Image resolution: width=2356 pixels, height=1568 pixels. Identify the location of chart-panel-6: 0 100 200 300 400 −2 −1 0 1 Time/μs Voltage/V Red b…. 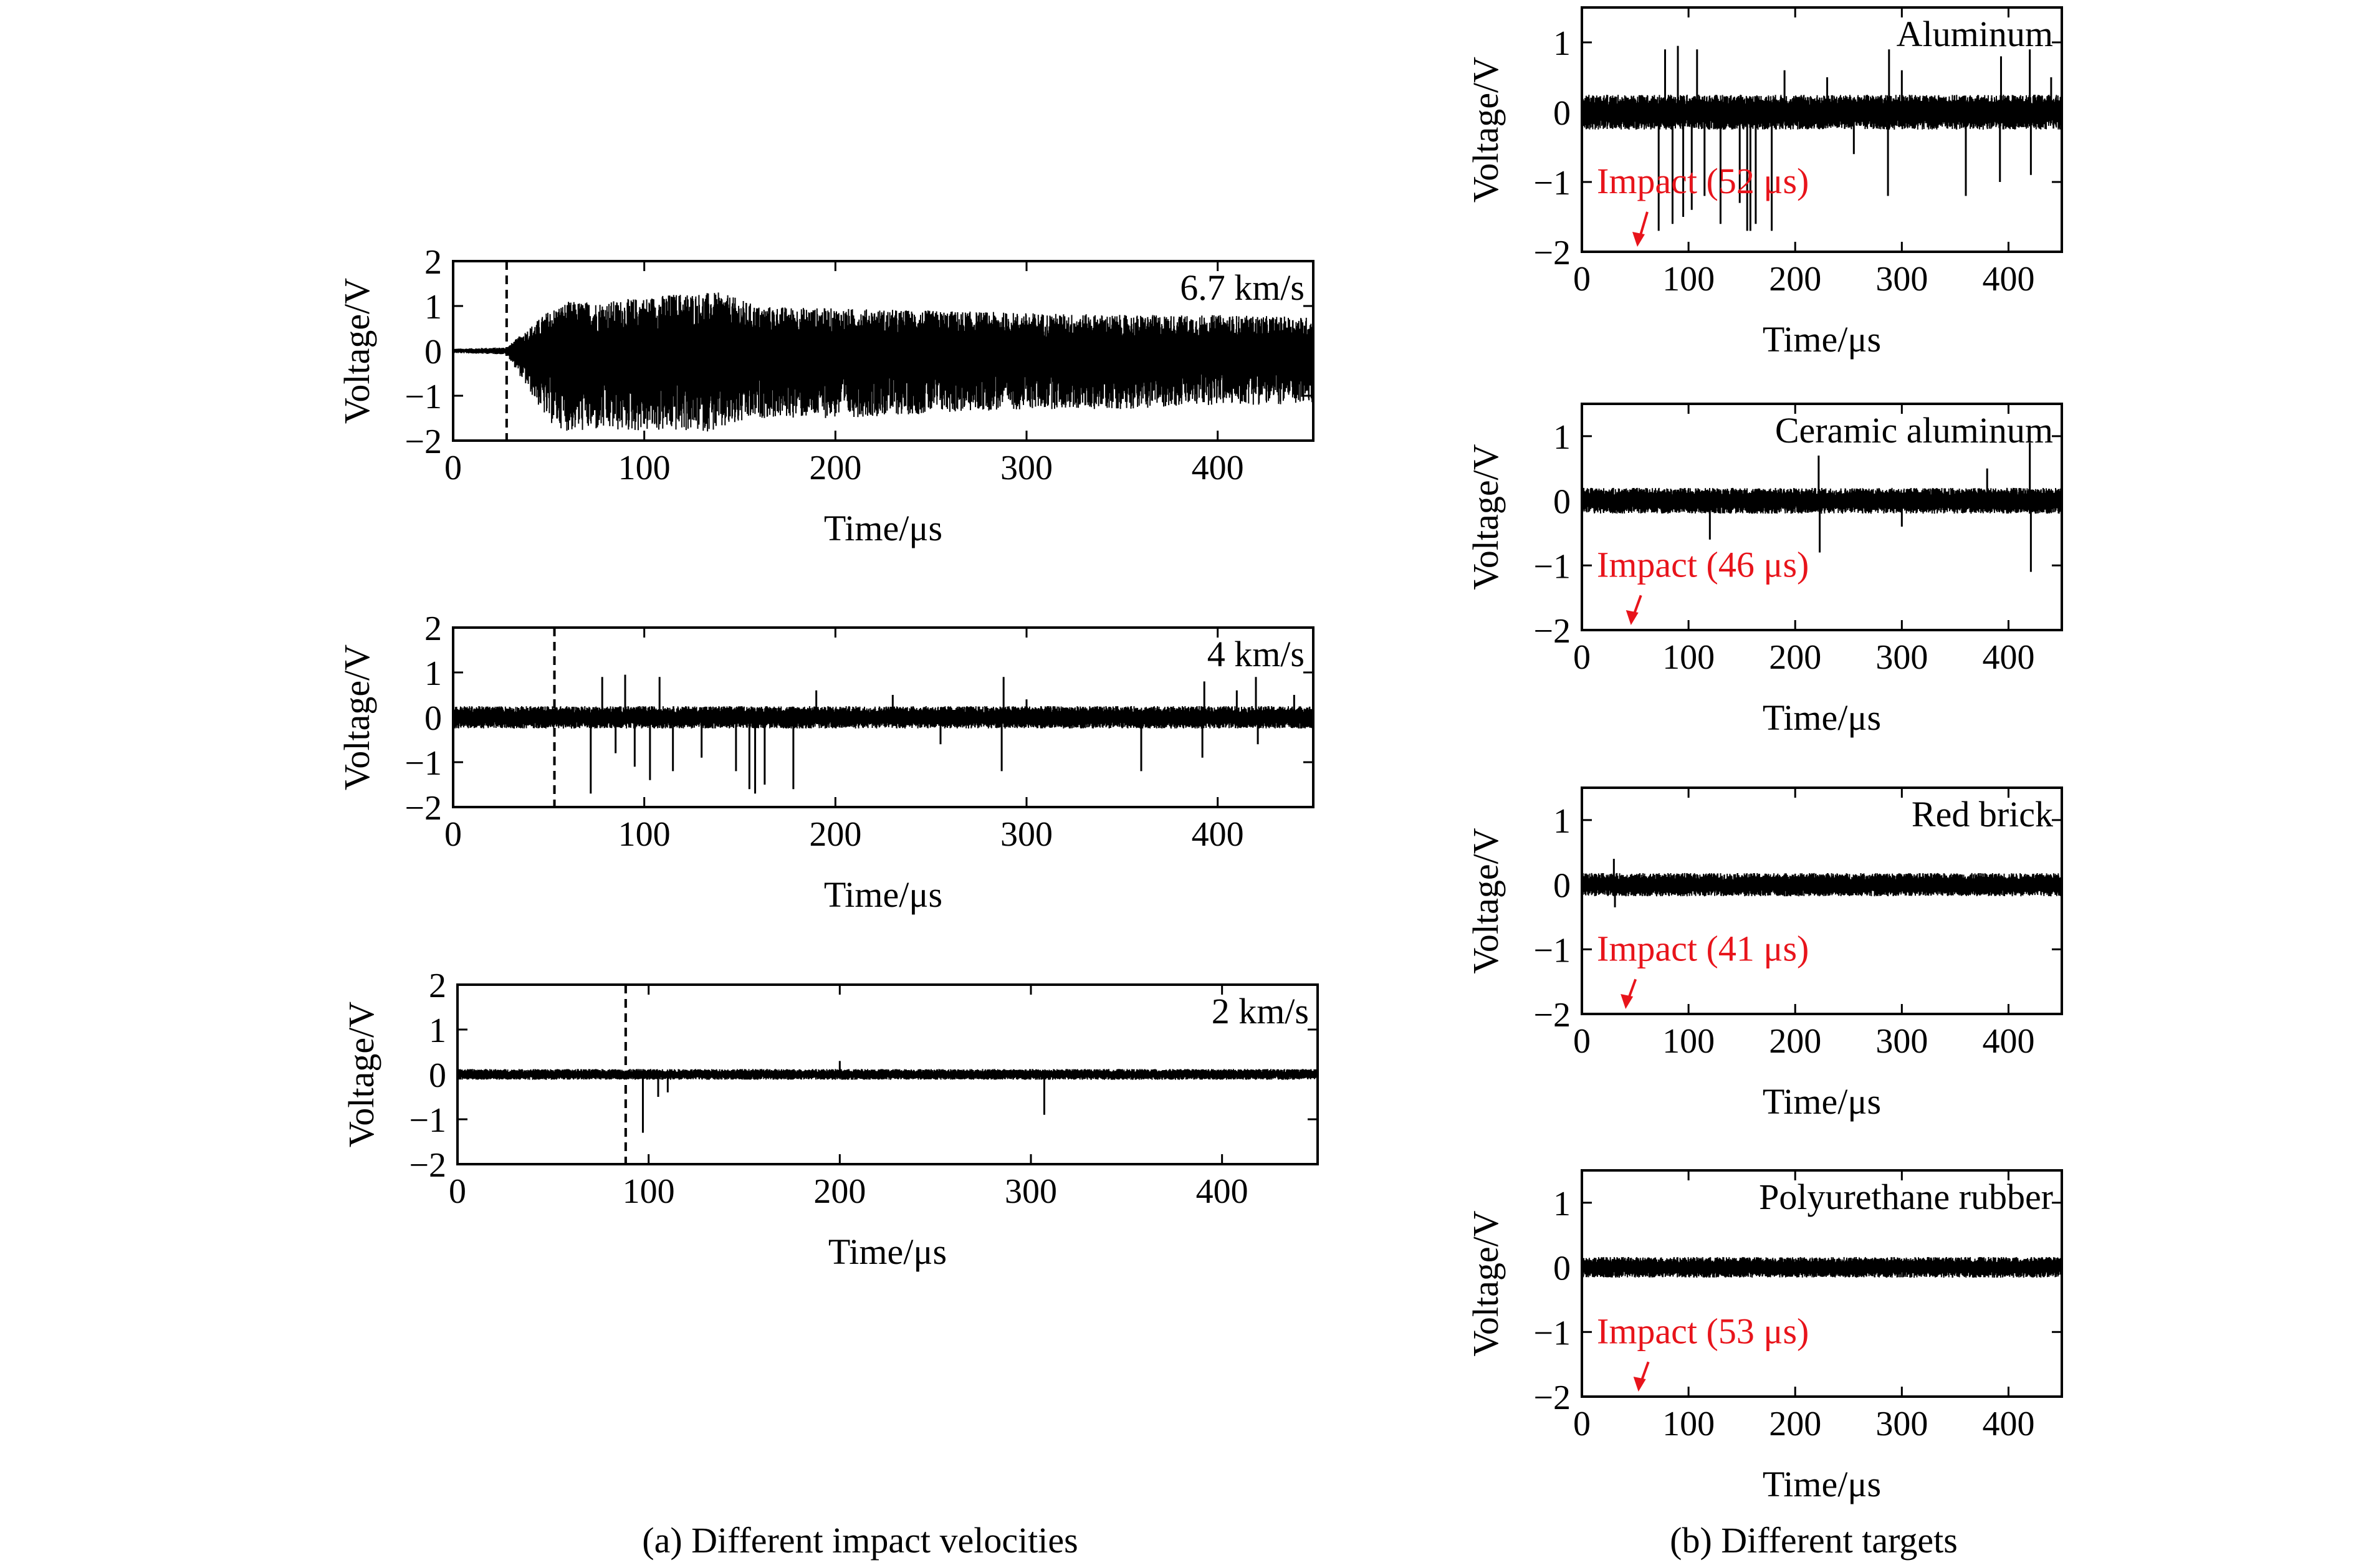
(1764, 954).